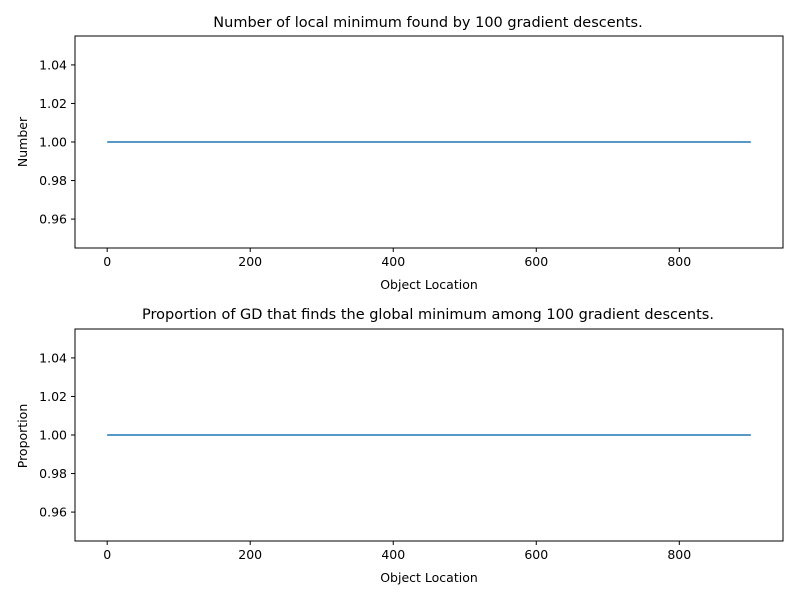 Image resolution: width=800 pixels, height=600 pixels. I want to click on y-axis-label: Number, so click(22, 141).